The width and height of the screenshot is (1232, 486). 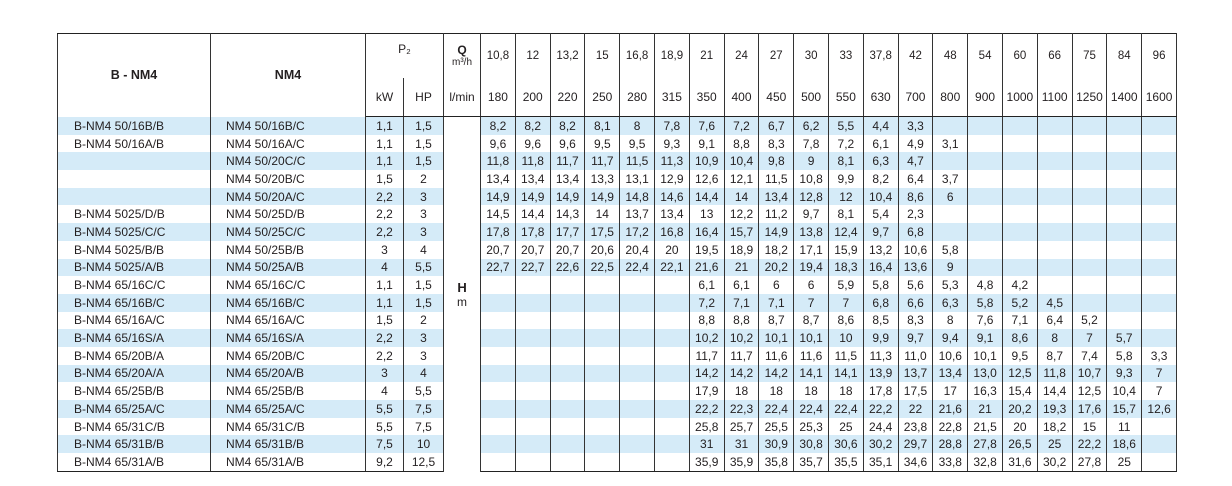 I want to click on q-lmin-value: 800, so click(x=950, y=97).